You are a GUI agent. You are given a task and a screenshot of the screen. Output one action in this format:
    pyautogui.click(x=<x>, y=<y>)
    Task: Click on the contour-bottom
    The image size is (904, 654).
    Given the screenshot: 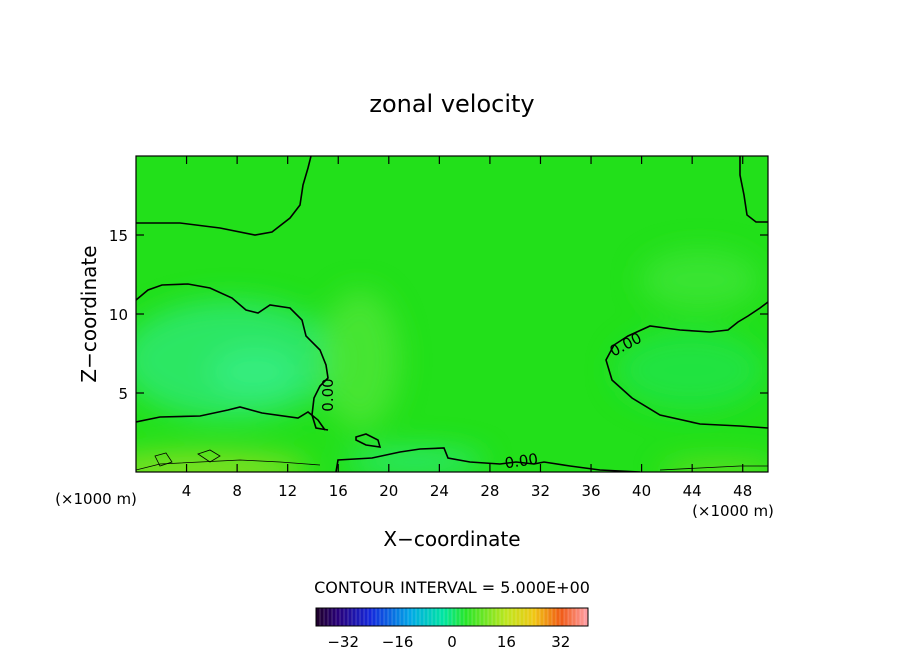 What is the action you would take?
    pyautogui.click(x=488, y=459)
    